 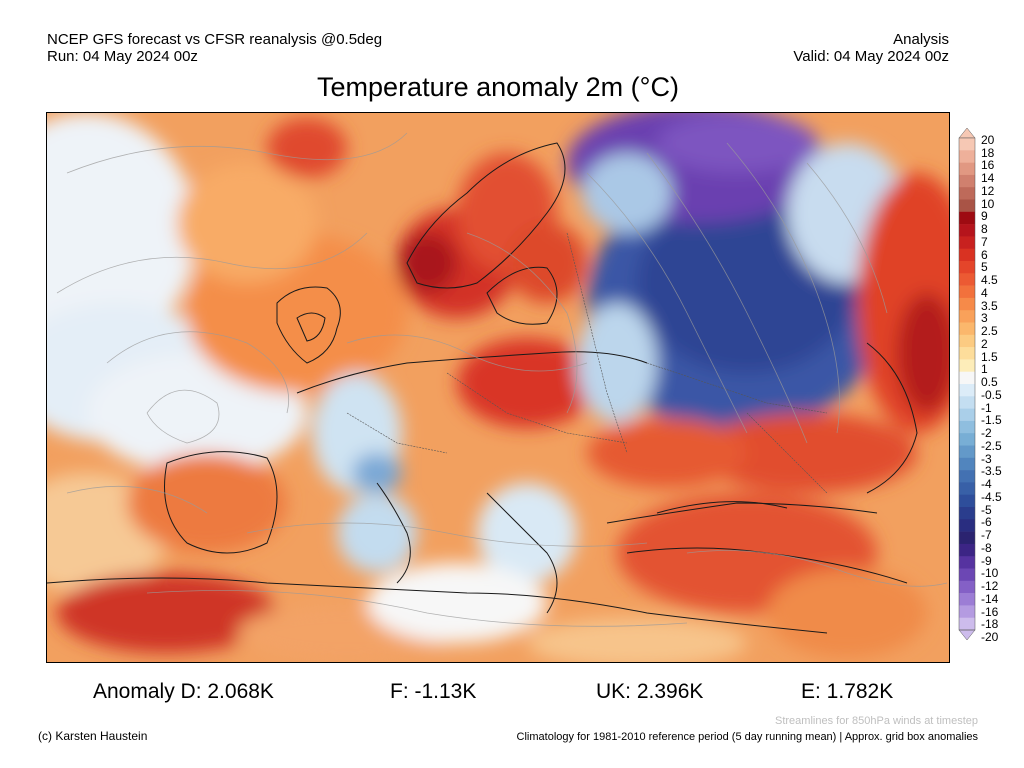 What do you see at coordinates (986, 522) in the screenshot?
I see `colorbar-label: -6` at bounding box center [986, 522].